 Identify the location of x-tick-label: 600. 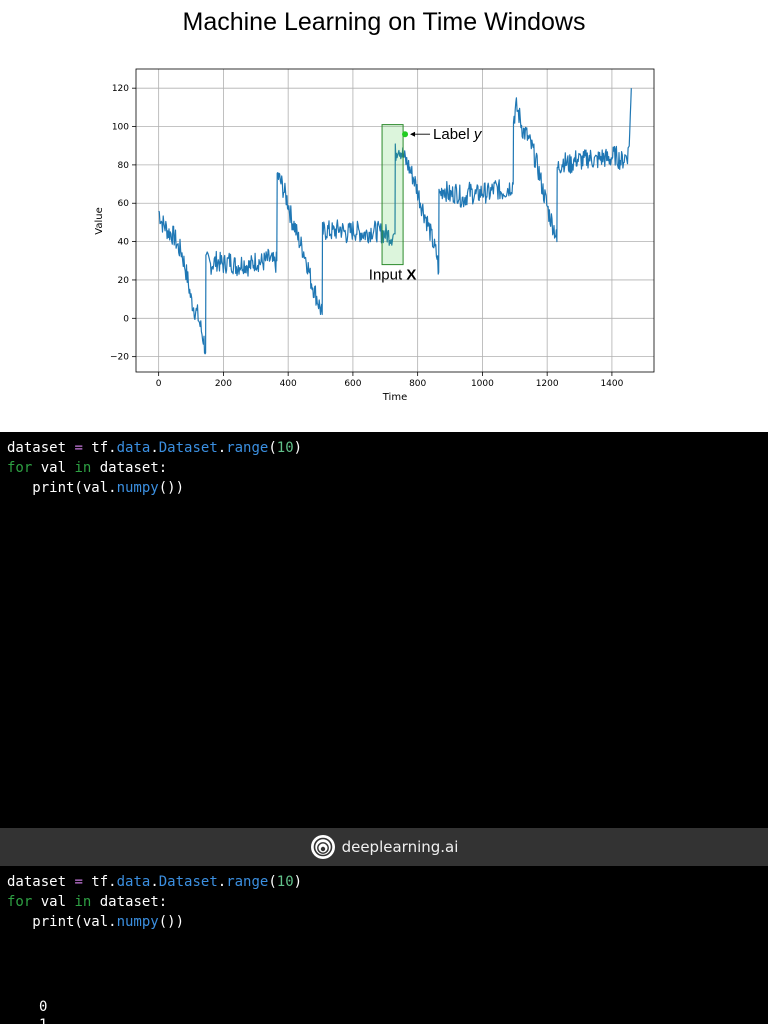
(352, 384).